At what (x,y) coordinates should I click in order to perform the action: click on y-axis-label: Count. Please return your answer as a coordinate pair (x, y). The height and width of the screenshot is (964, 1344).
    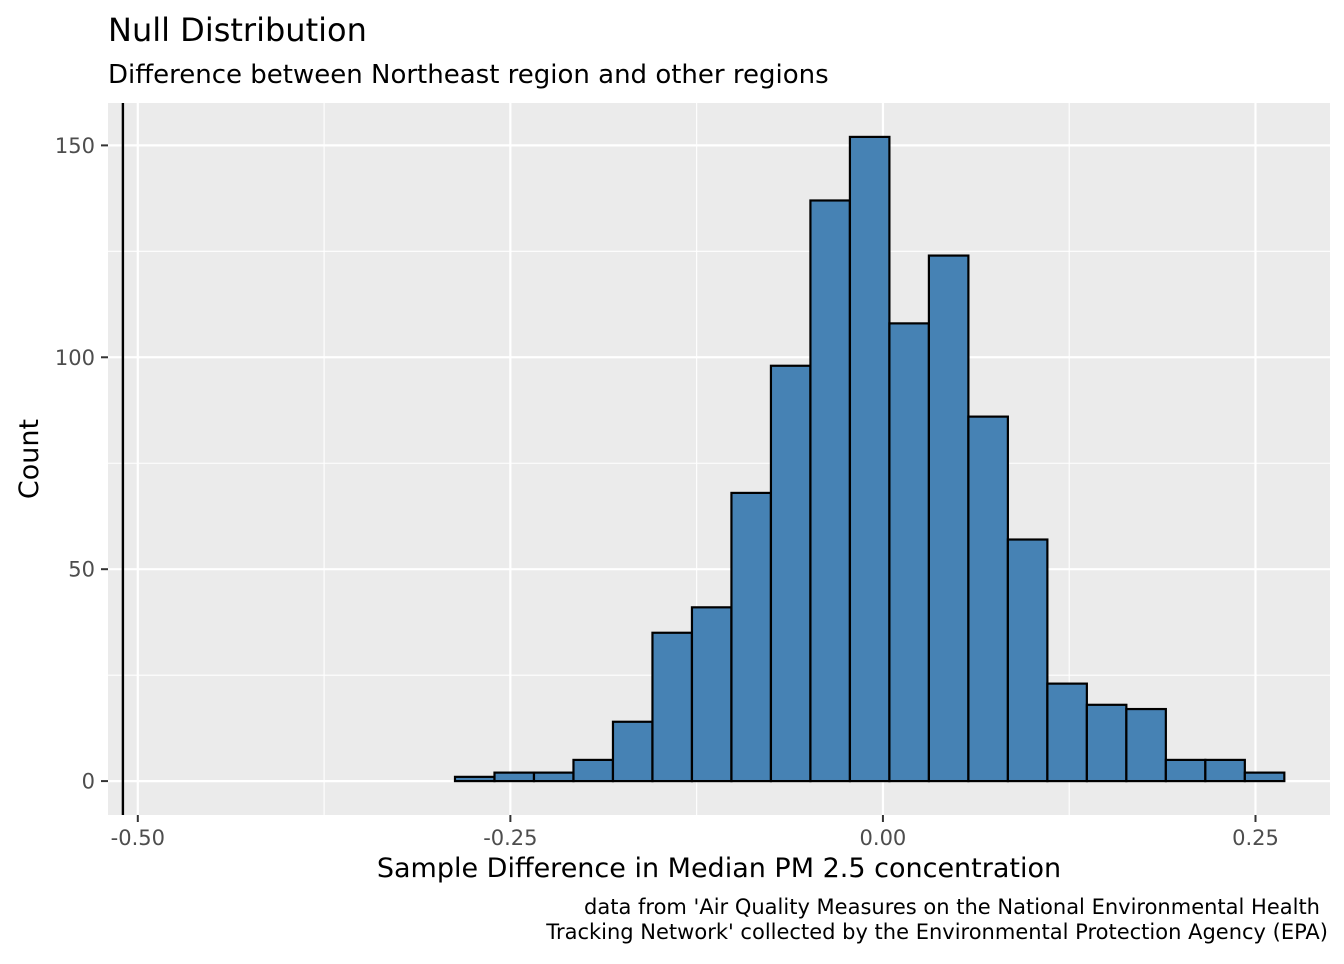
    Looking at the image, I should click on (29, 459).